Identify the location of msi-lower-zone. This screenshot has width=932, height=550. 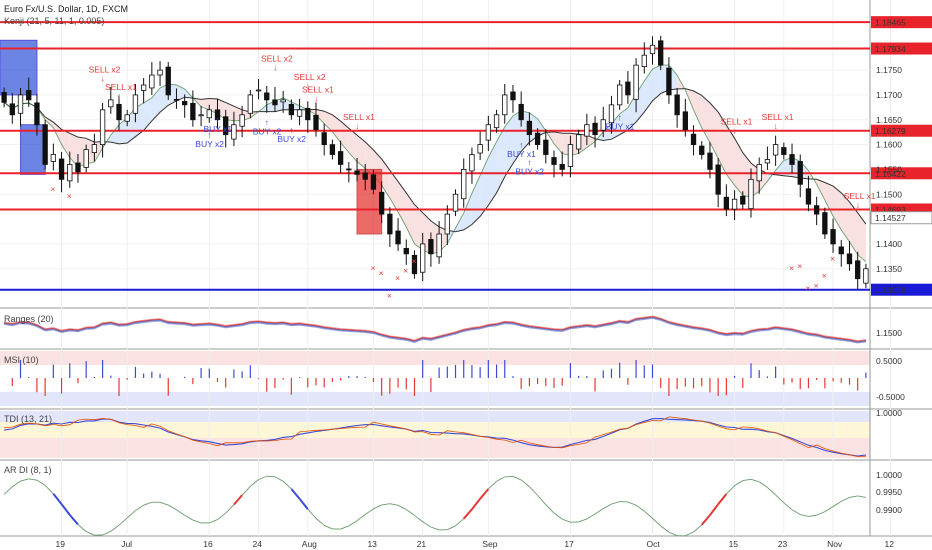
(435, 399).